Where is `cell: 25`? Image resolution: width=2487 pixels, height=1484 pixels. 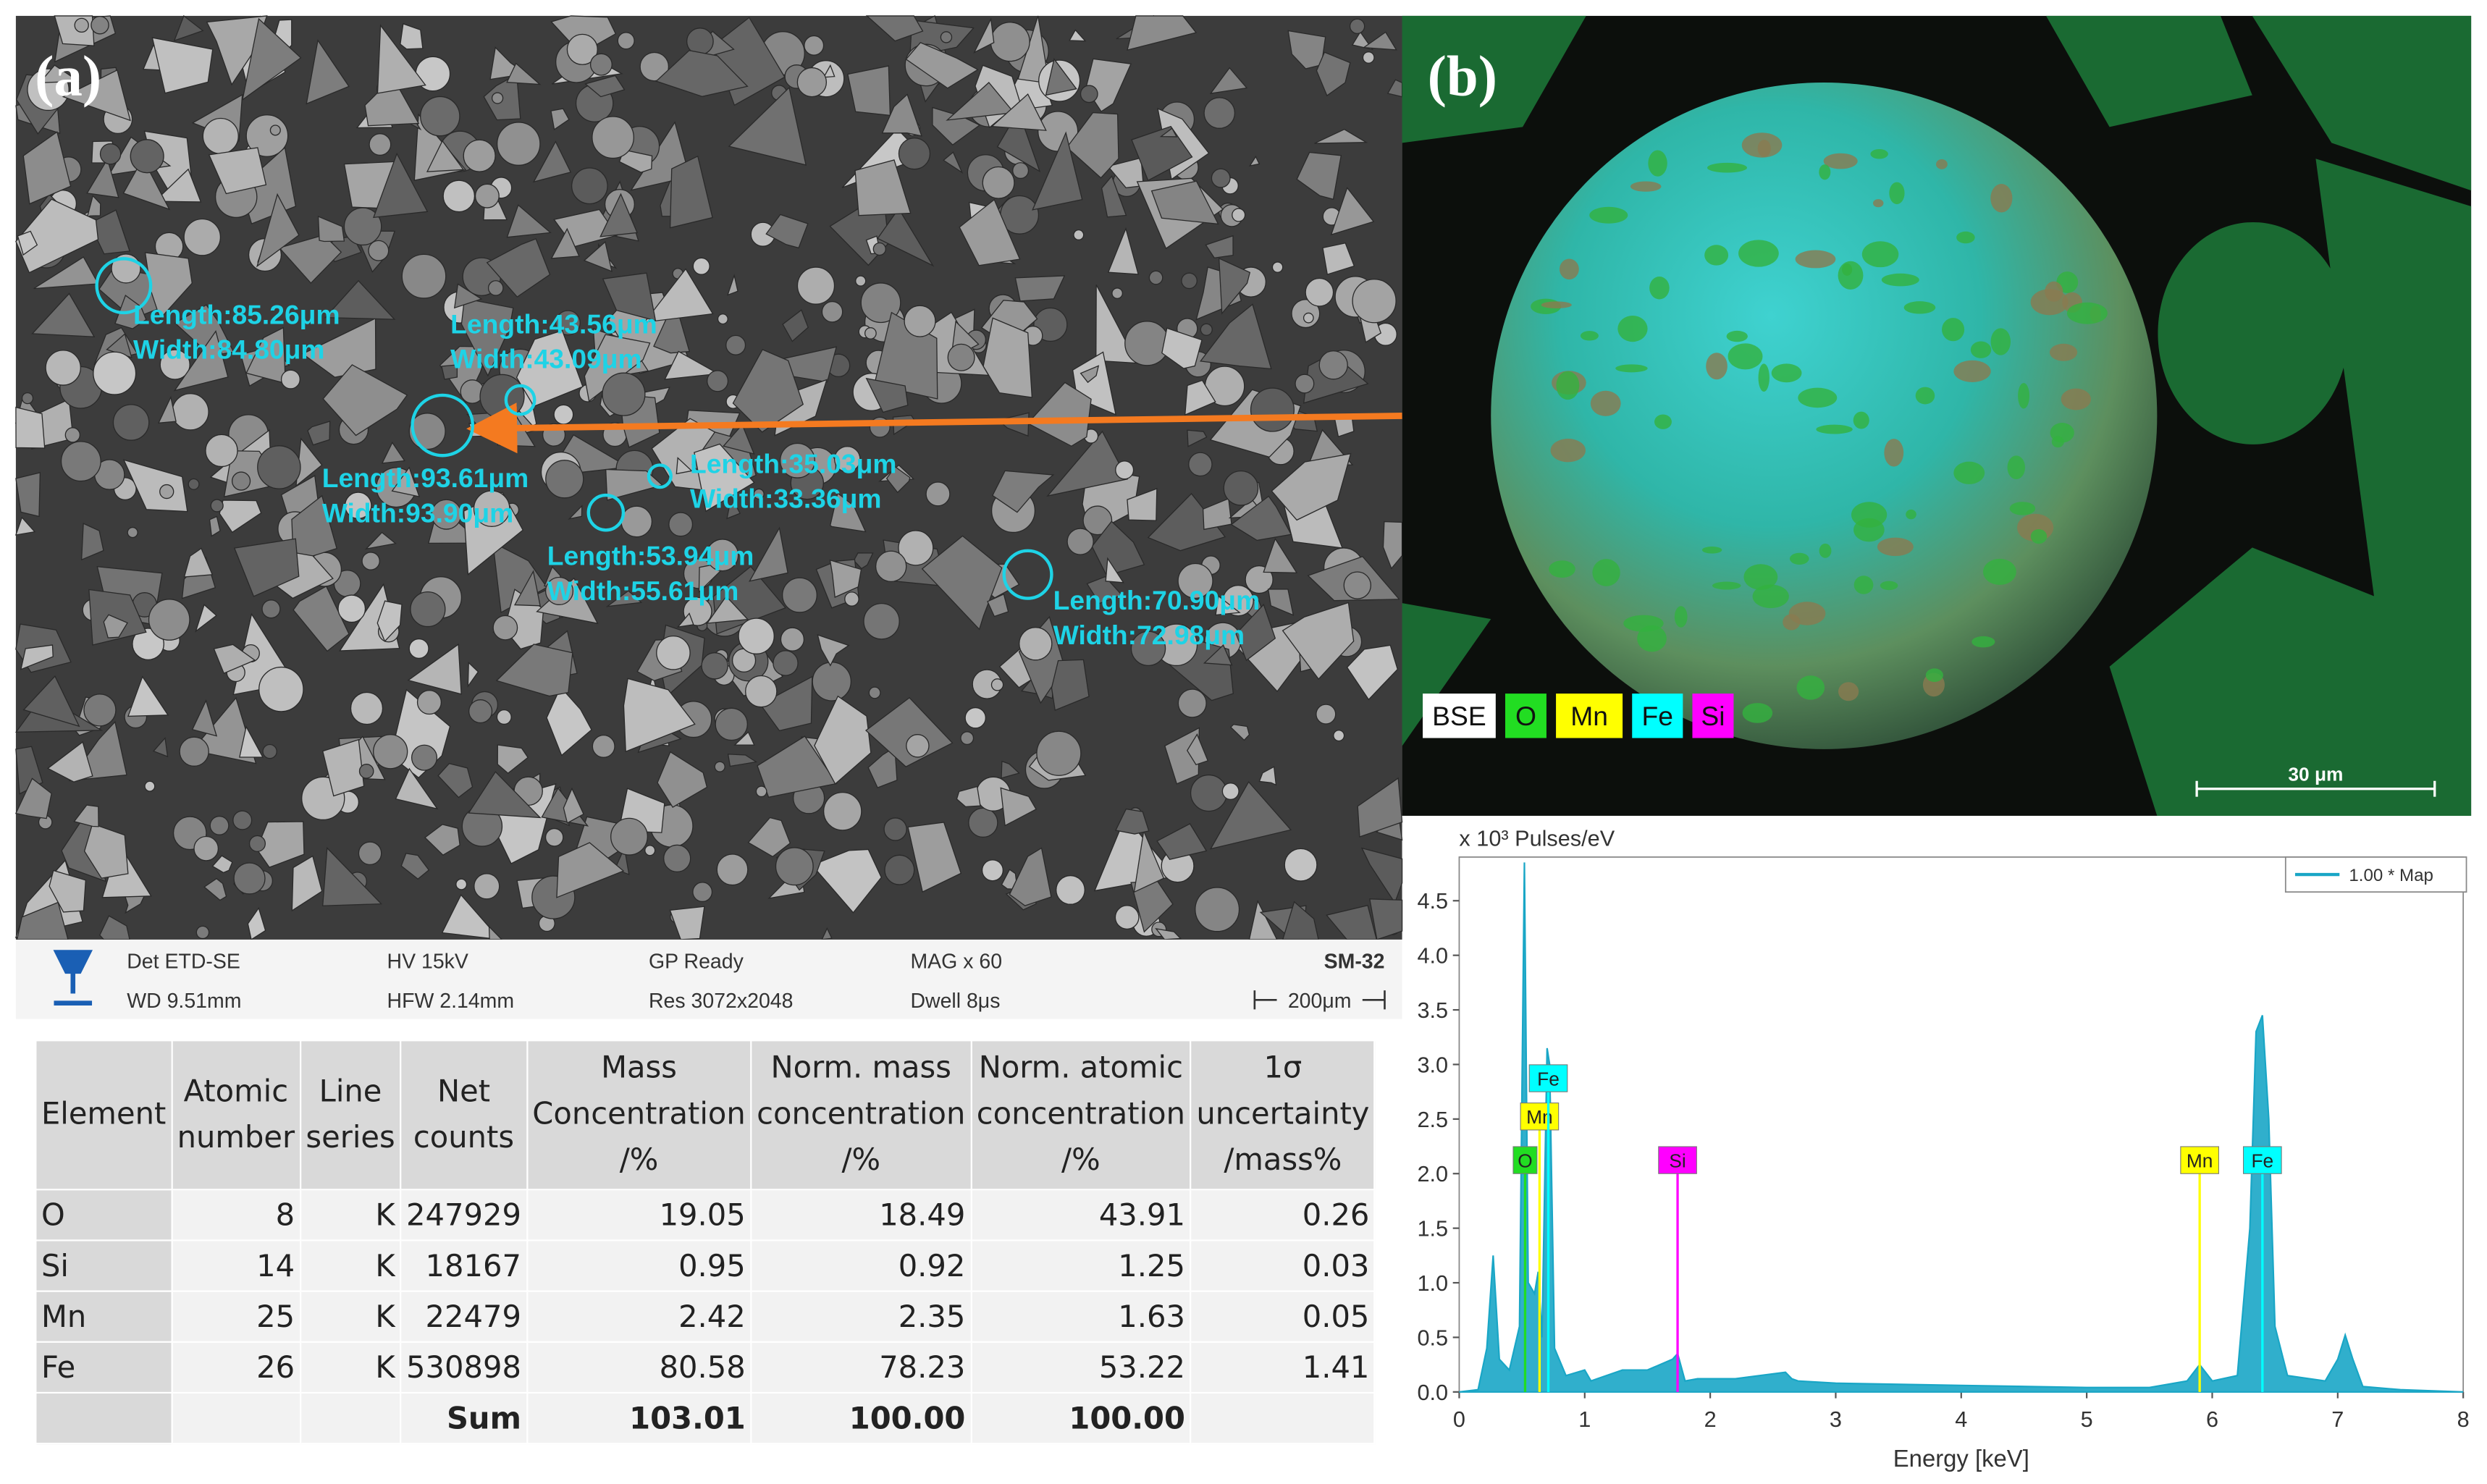 cell: 25 is located at coordinates (235, 1316).